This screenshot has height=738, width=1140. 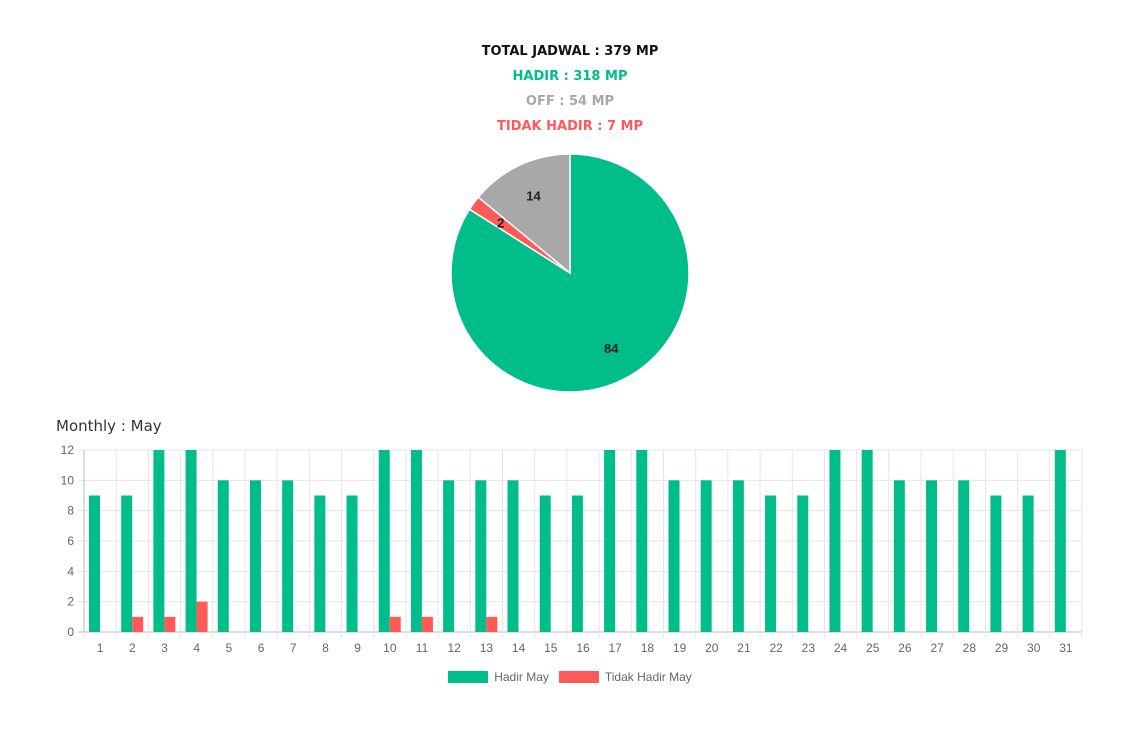 What do you see at coordinates (109, 426) in the screenshot?
I see `monthly-title: Monthly : May` at bounding box center [109, 426].